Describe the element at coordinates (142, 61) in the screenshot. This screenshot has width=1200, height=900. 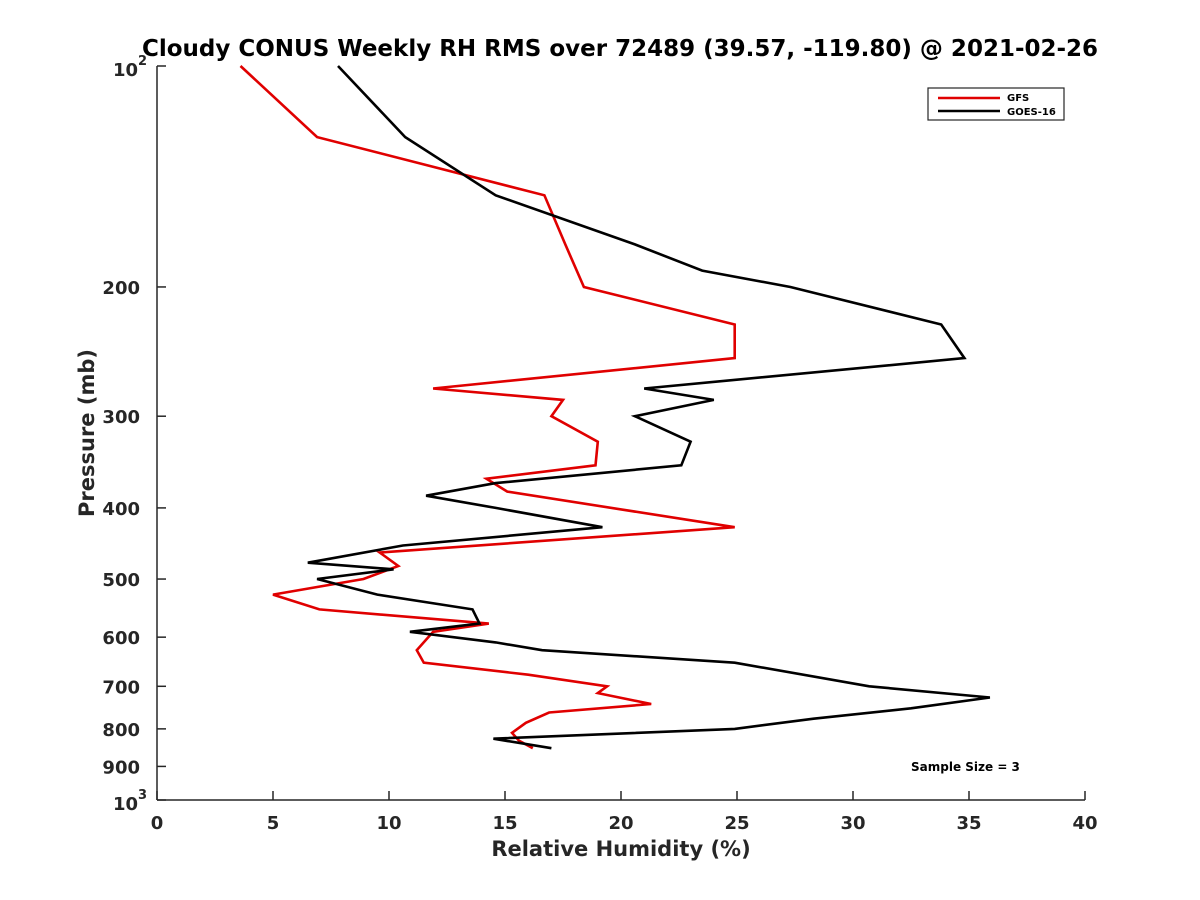
I see `y-tick-exponent: 2` at that location.